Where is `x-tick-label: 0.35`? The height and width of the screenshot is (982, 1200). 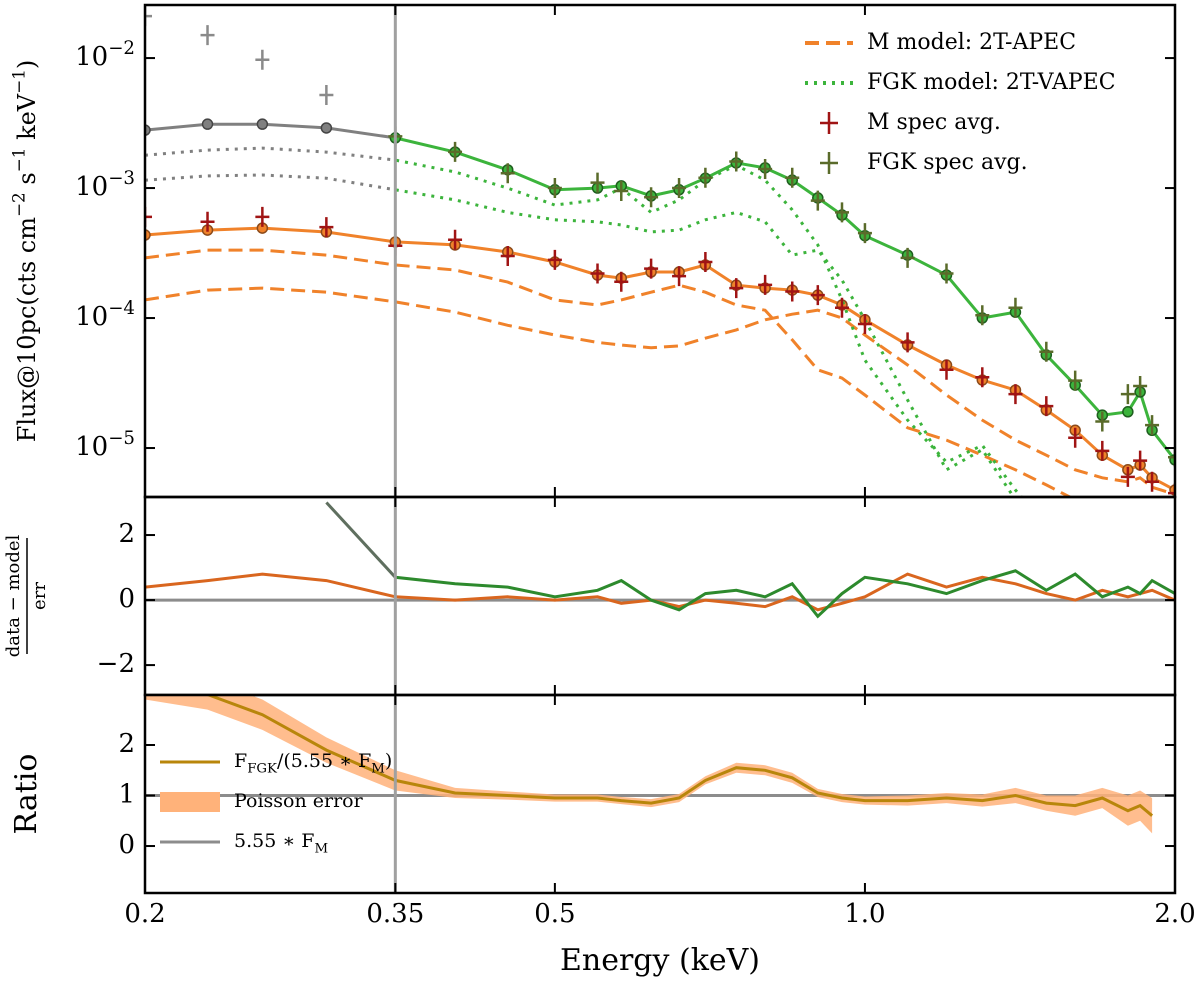
x-tick-label: 0.35 is located at coordinates (395, 914).